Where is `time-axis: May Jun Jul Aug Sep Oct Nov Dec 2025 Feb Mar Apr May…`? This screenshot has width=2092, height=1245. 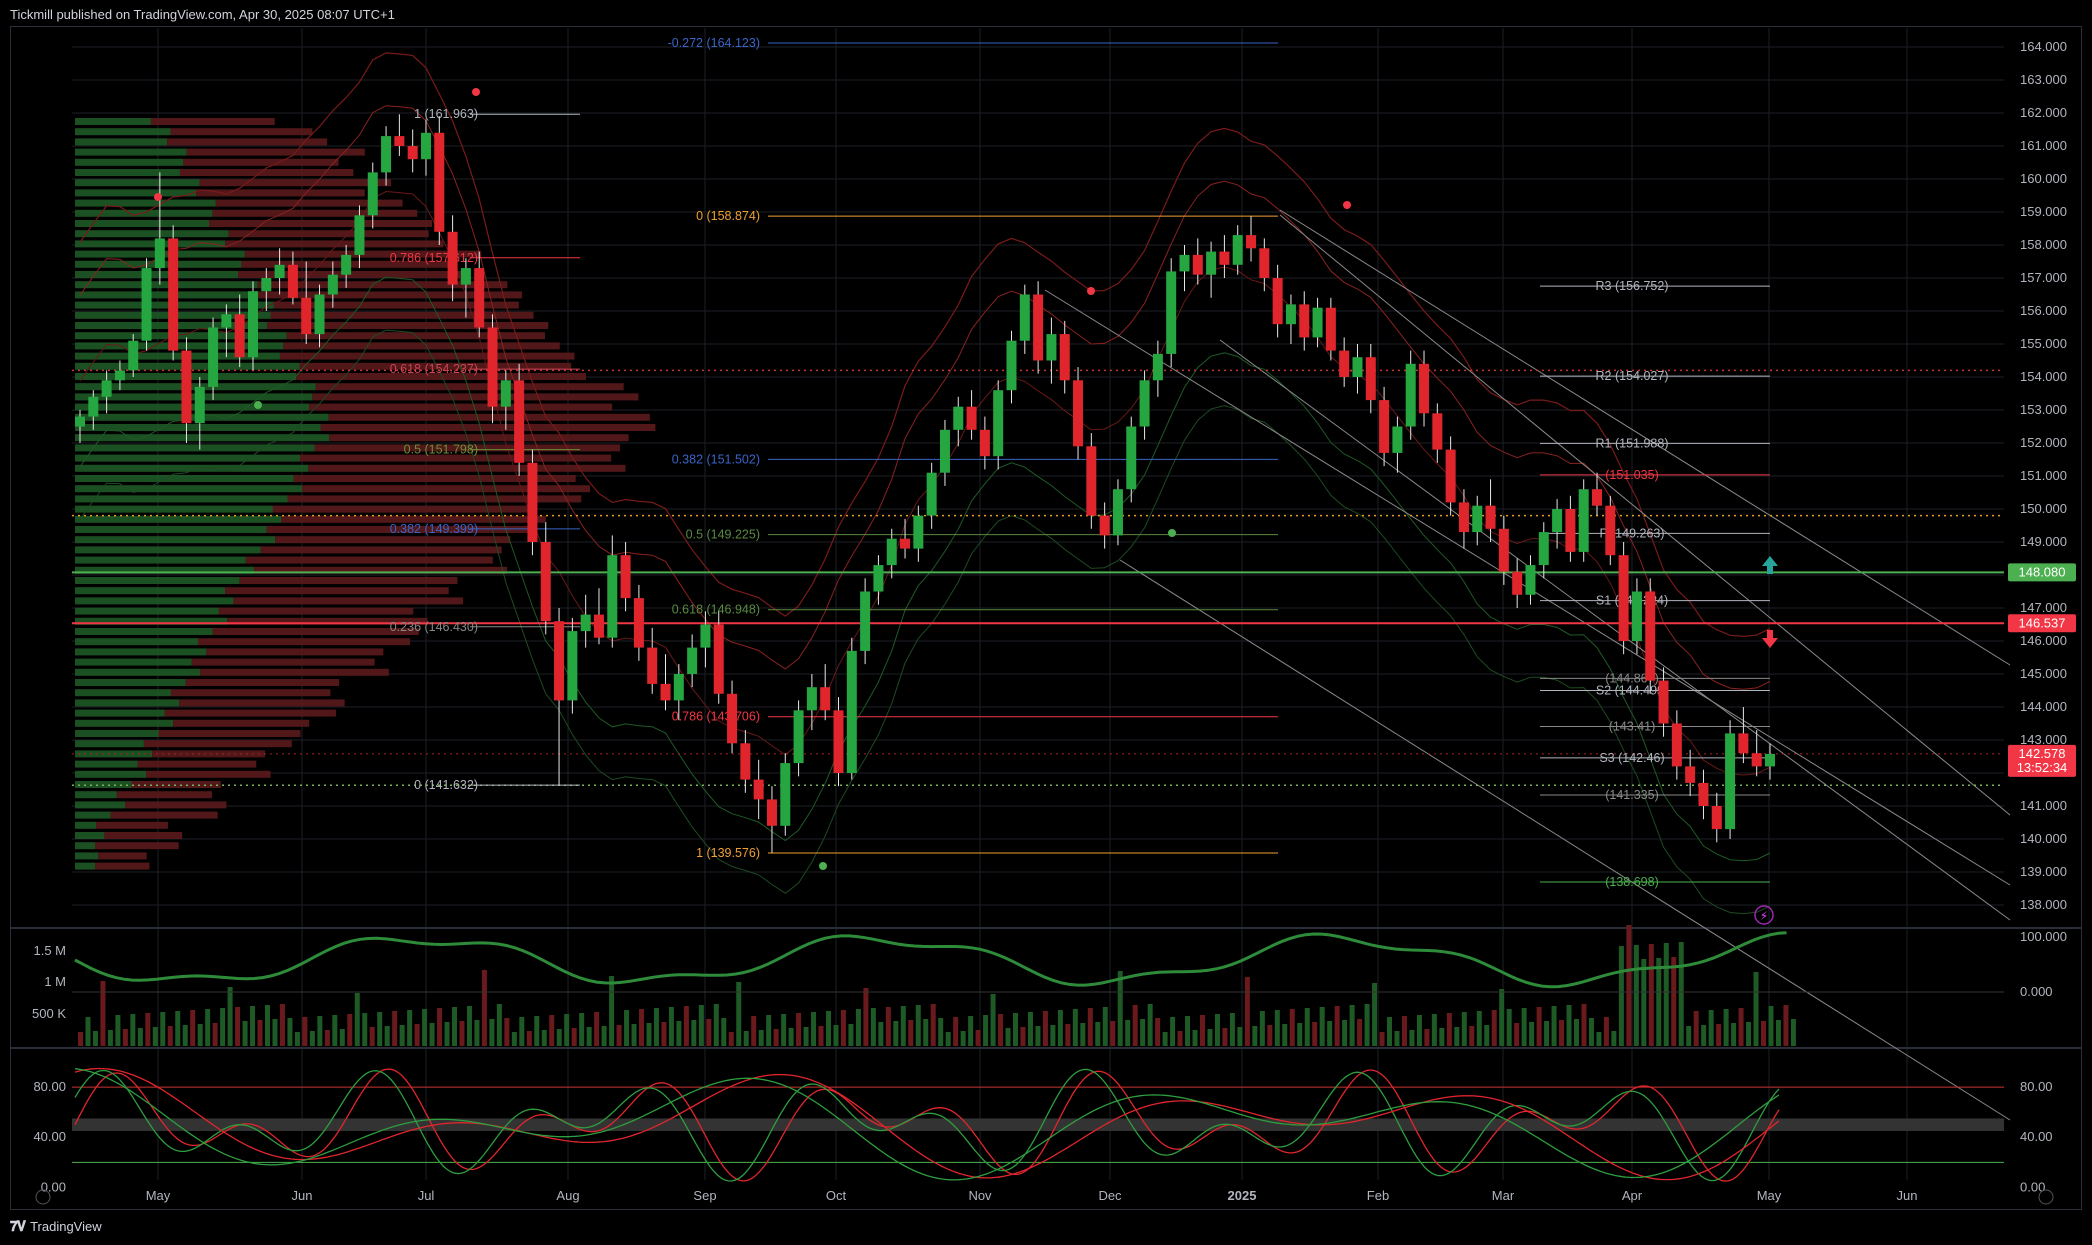 time-axis: May Jun Jul Aug Sep Oct Nov Dec 2025 Feb Mar Apr May… is located at coordinates (1032, 1195).